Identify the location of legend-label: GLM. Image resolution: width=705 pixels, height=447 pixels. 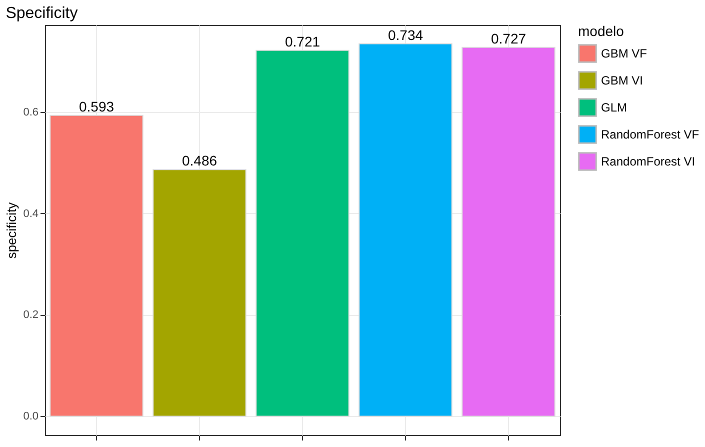
(614, 107).